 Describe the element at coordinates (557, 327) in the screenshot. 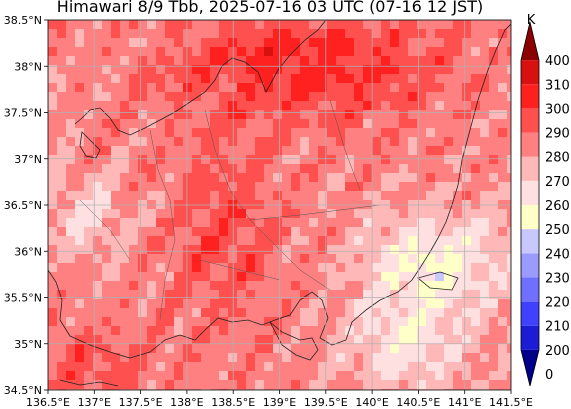

I see `colorbar-tick-label: 210` at that location.